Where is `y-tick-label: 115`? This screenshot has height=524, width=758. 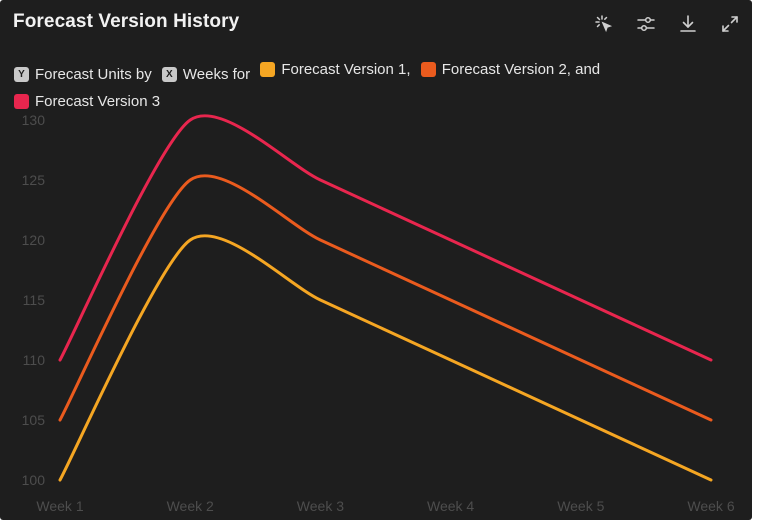 y-tick-label: 115 is located at coordinates (34, 300).